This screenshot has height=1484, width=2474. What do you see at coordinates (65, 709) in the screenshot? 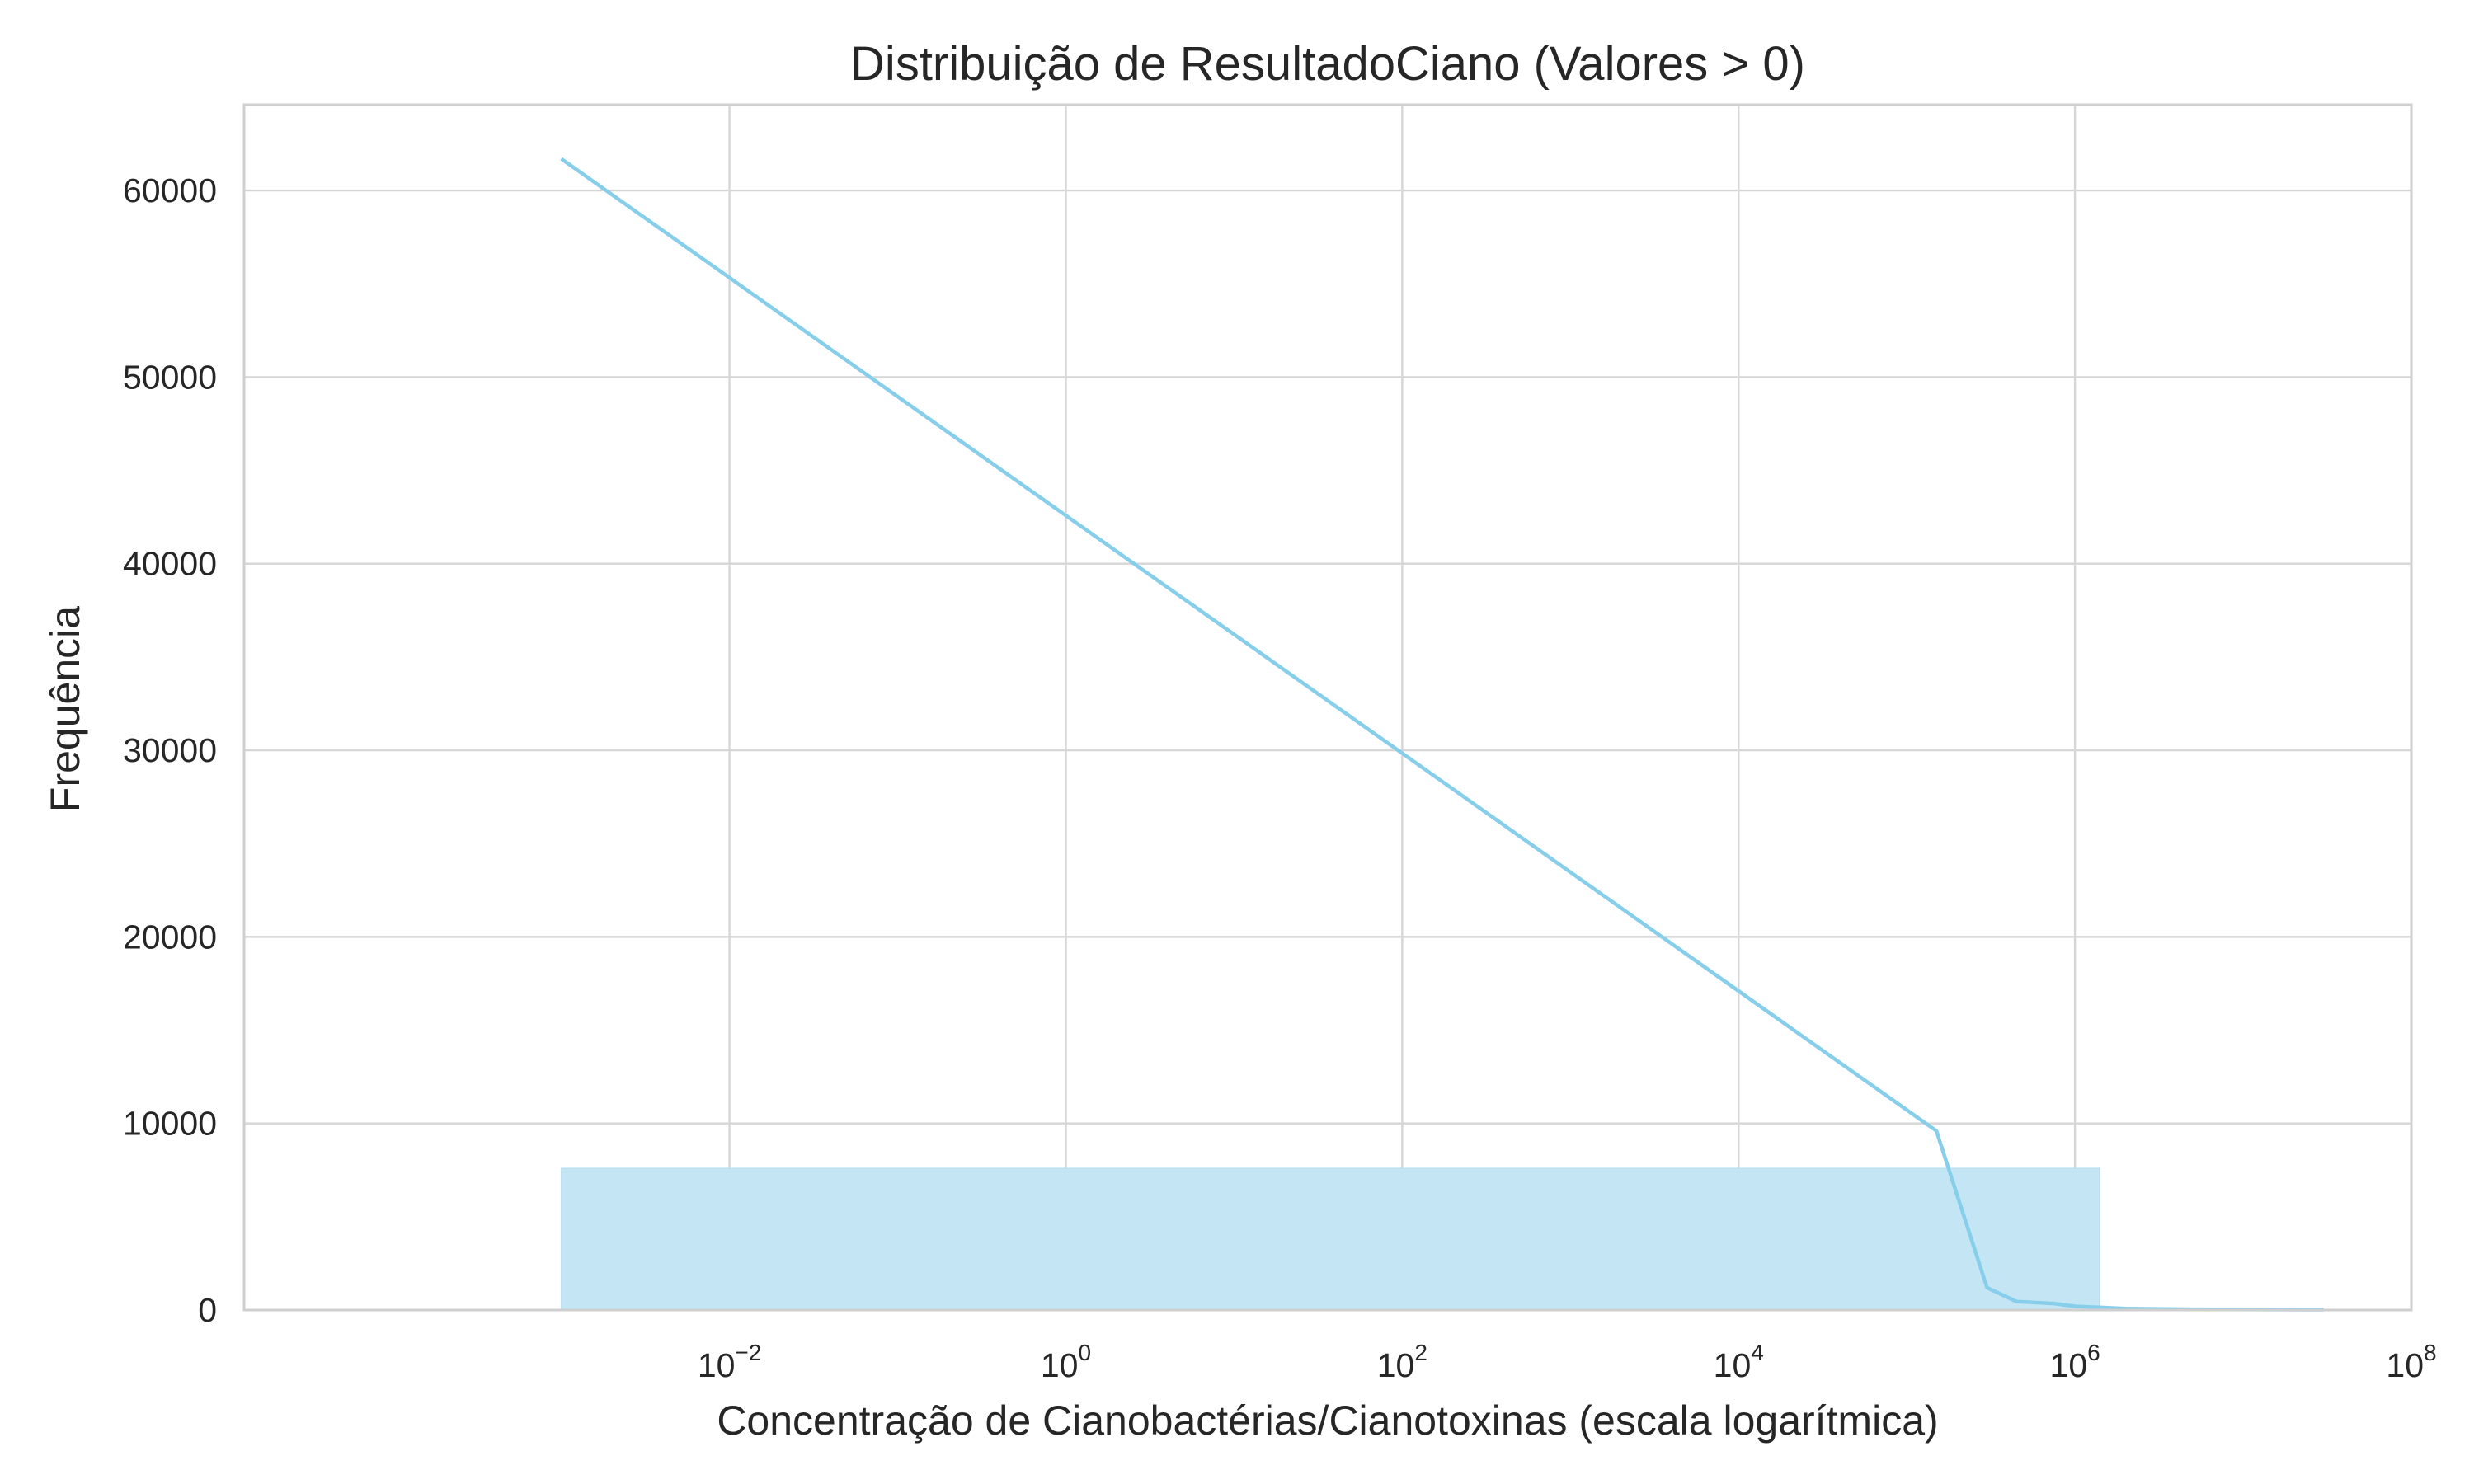
I see `y-axis-label: Frequência` at bounding box center [65, 709].